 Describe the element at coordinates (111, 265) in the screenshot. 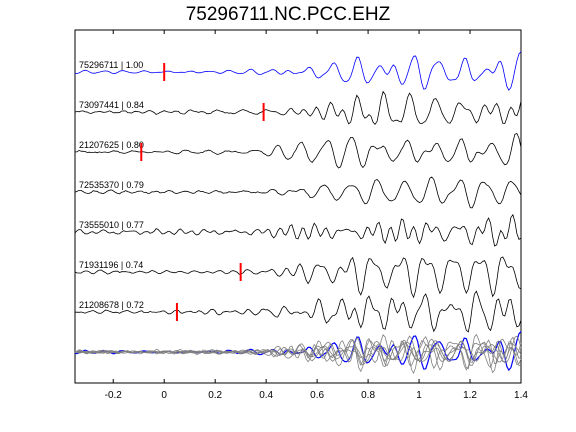

I see `trace-label: 71931196 | 0.74` at that location.